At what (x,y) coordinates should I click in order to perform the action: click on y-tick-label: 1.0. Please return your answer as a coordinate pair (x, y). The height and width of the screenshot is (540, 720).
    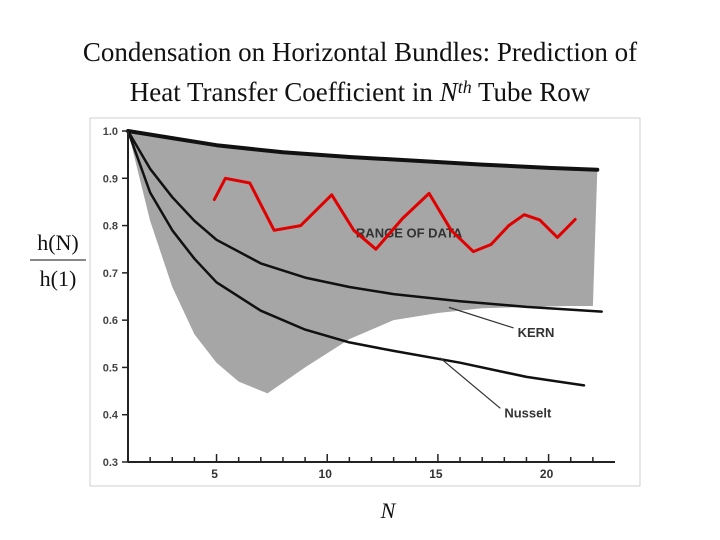
    Looking at the image, I should click on (110, 132).